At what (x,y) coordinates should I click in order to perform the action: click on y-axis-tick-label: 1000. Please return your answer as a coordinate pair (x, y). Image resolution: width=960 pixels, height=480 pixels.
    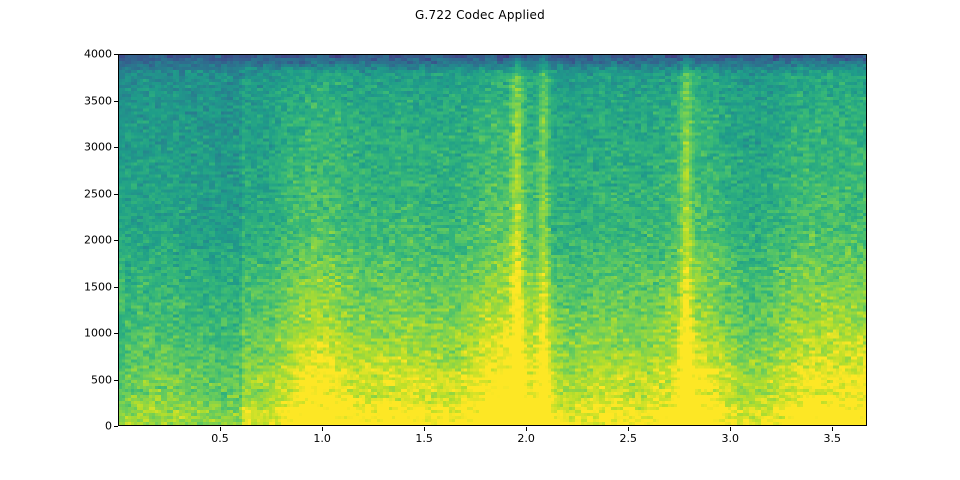
    Looking at the image, I should click on (98, 333).